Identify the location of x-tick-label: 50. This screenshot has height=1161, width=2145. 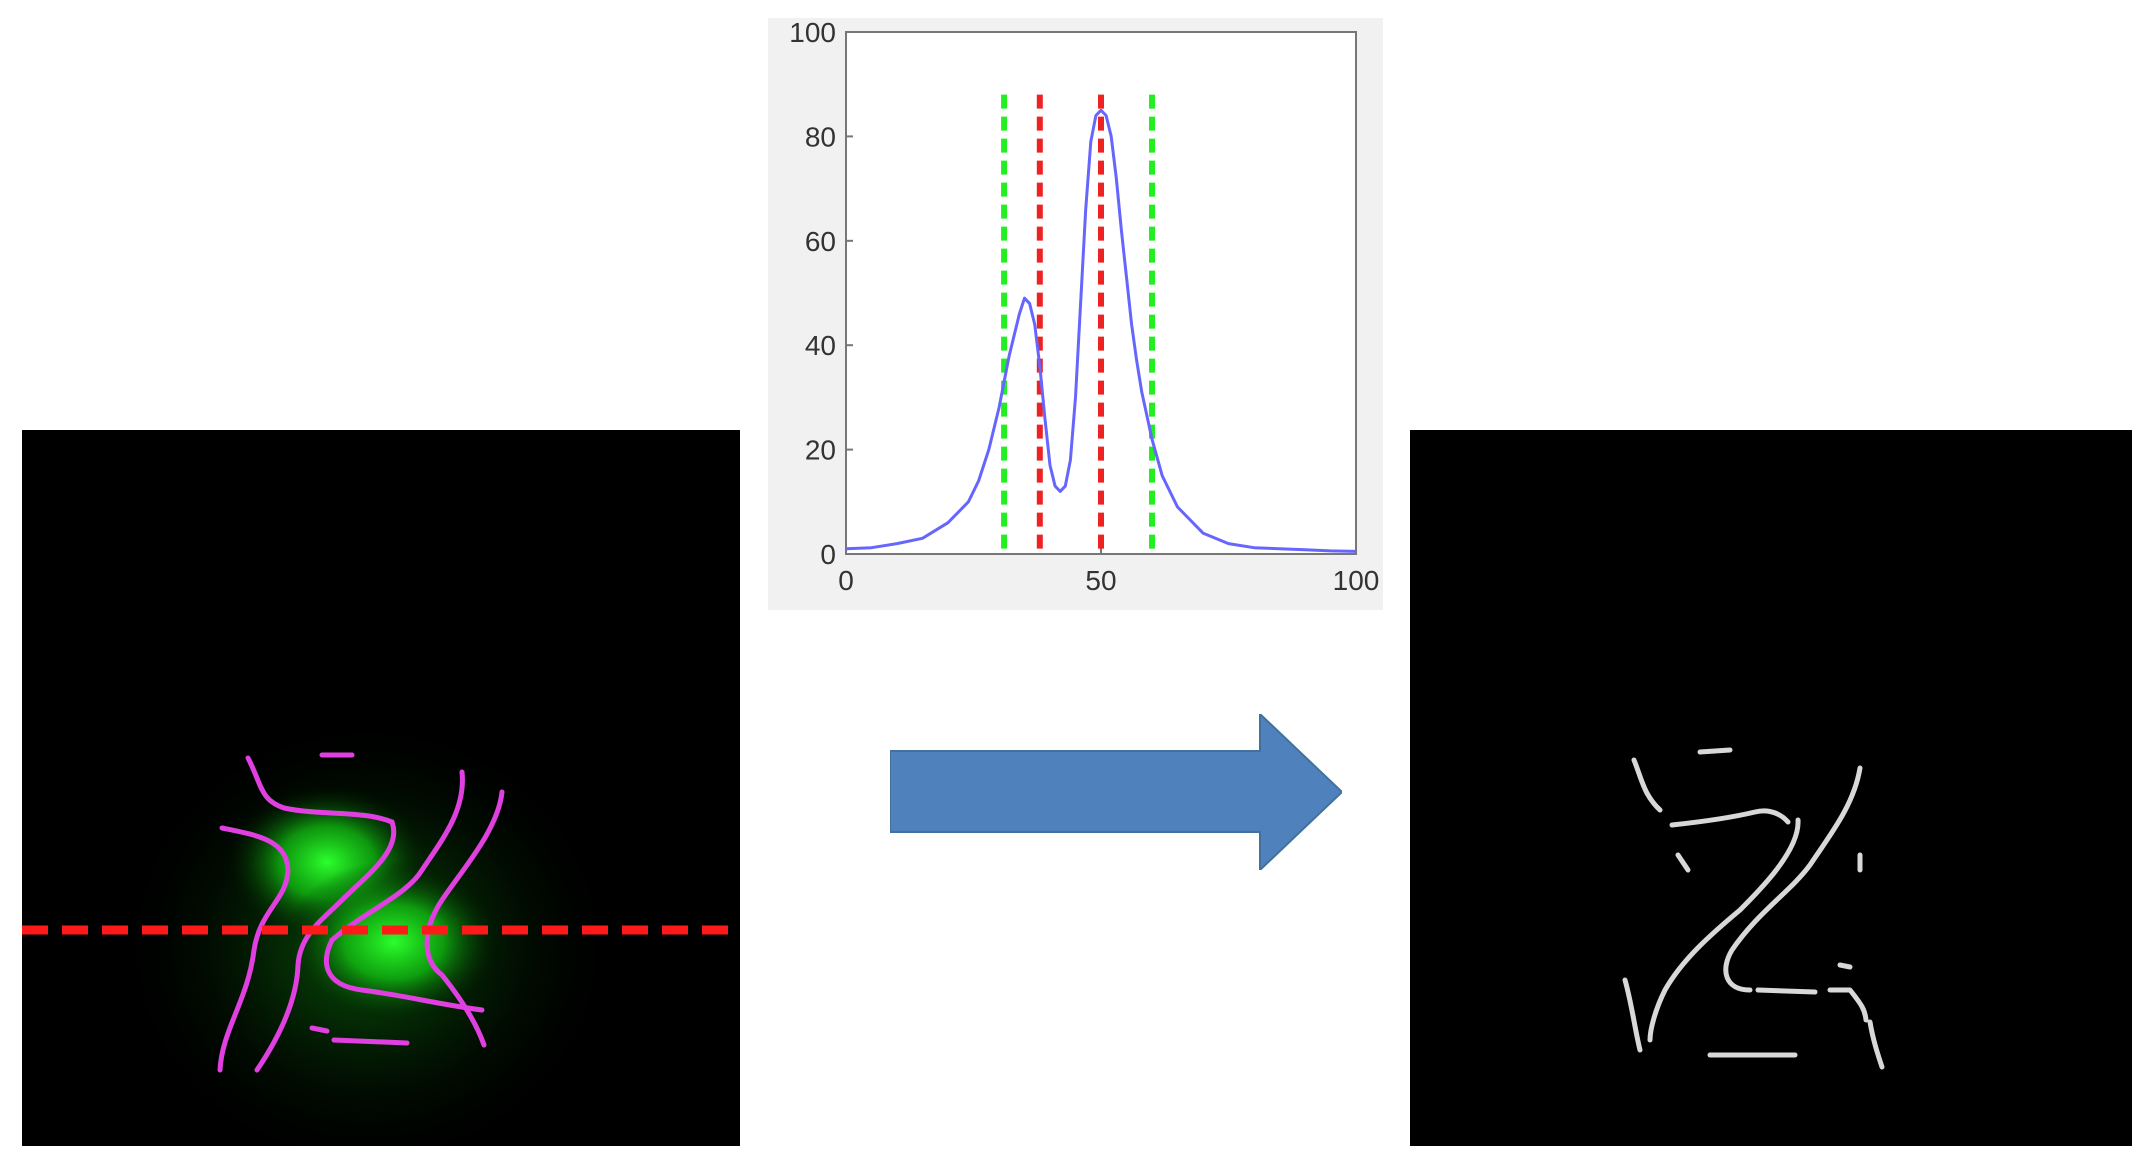
(1100, 580).